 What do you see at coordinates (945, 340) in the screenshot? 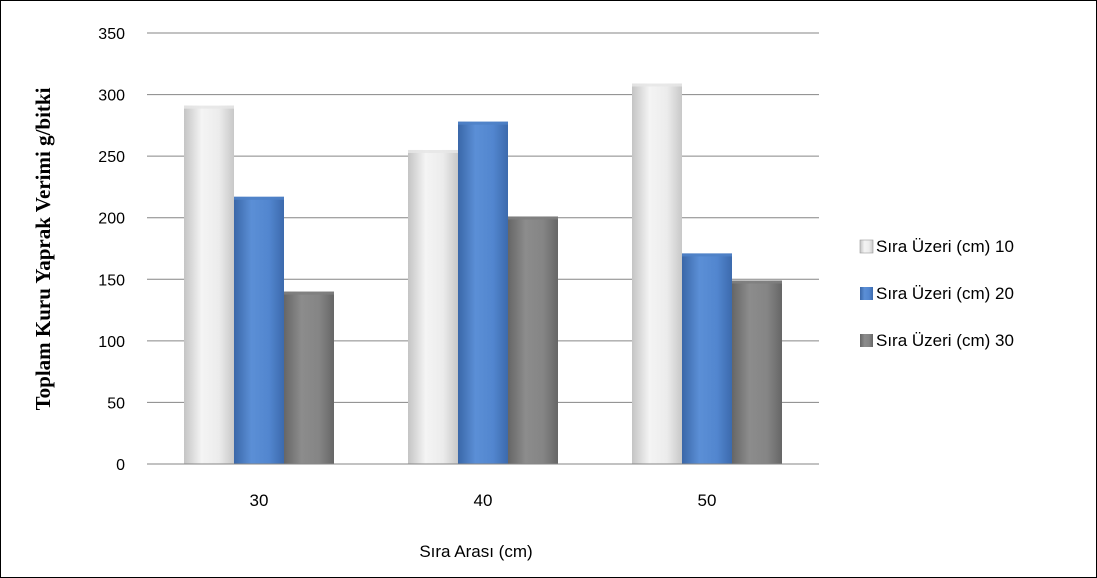
I see `legend-label: Sıra Üzeri (cm) 30` at bounding box center [945, 340].